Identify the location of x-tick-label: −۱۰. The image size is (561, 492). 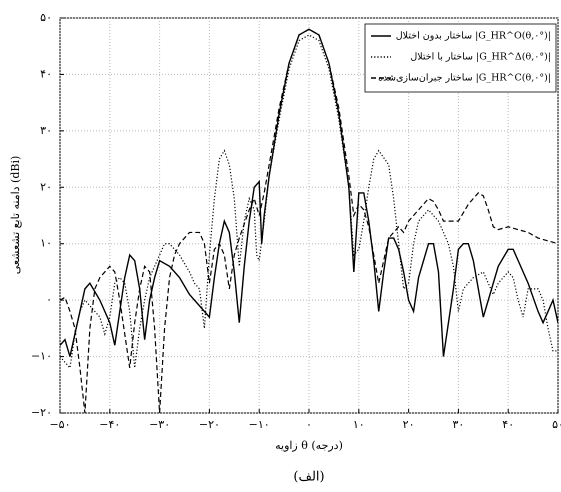
(259, 424).